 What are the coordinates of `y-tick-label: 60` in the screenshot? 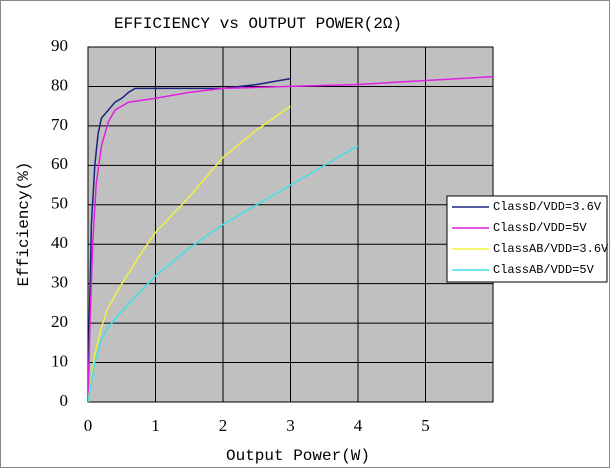 It's located at (59, 163).